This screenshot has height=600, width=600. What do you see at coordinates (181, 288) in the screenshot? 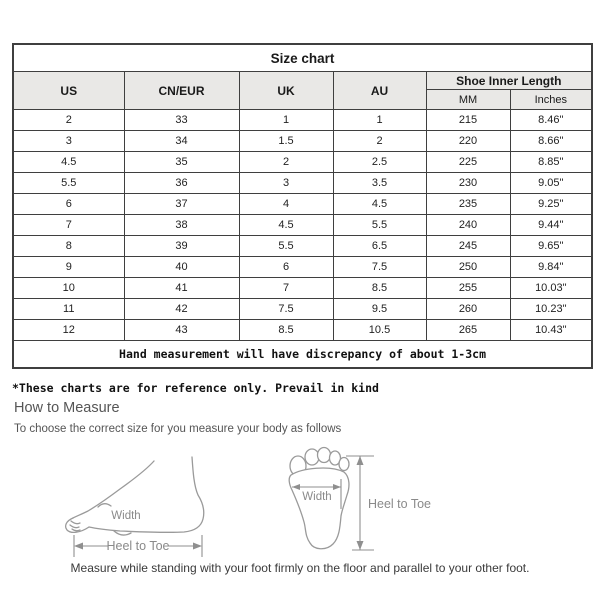
I see `table-cell: 41` at bounding box center [181, 288].